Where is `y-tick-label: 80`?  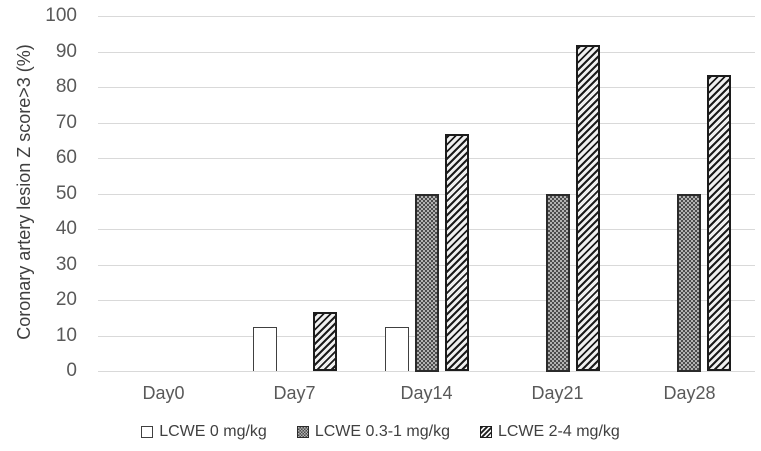 y-tick-label: 80 is located at coordinates (66, 86).